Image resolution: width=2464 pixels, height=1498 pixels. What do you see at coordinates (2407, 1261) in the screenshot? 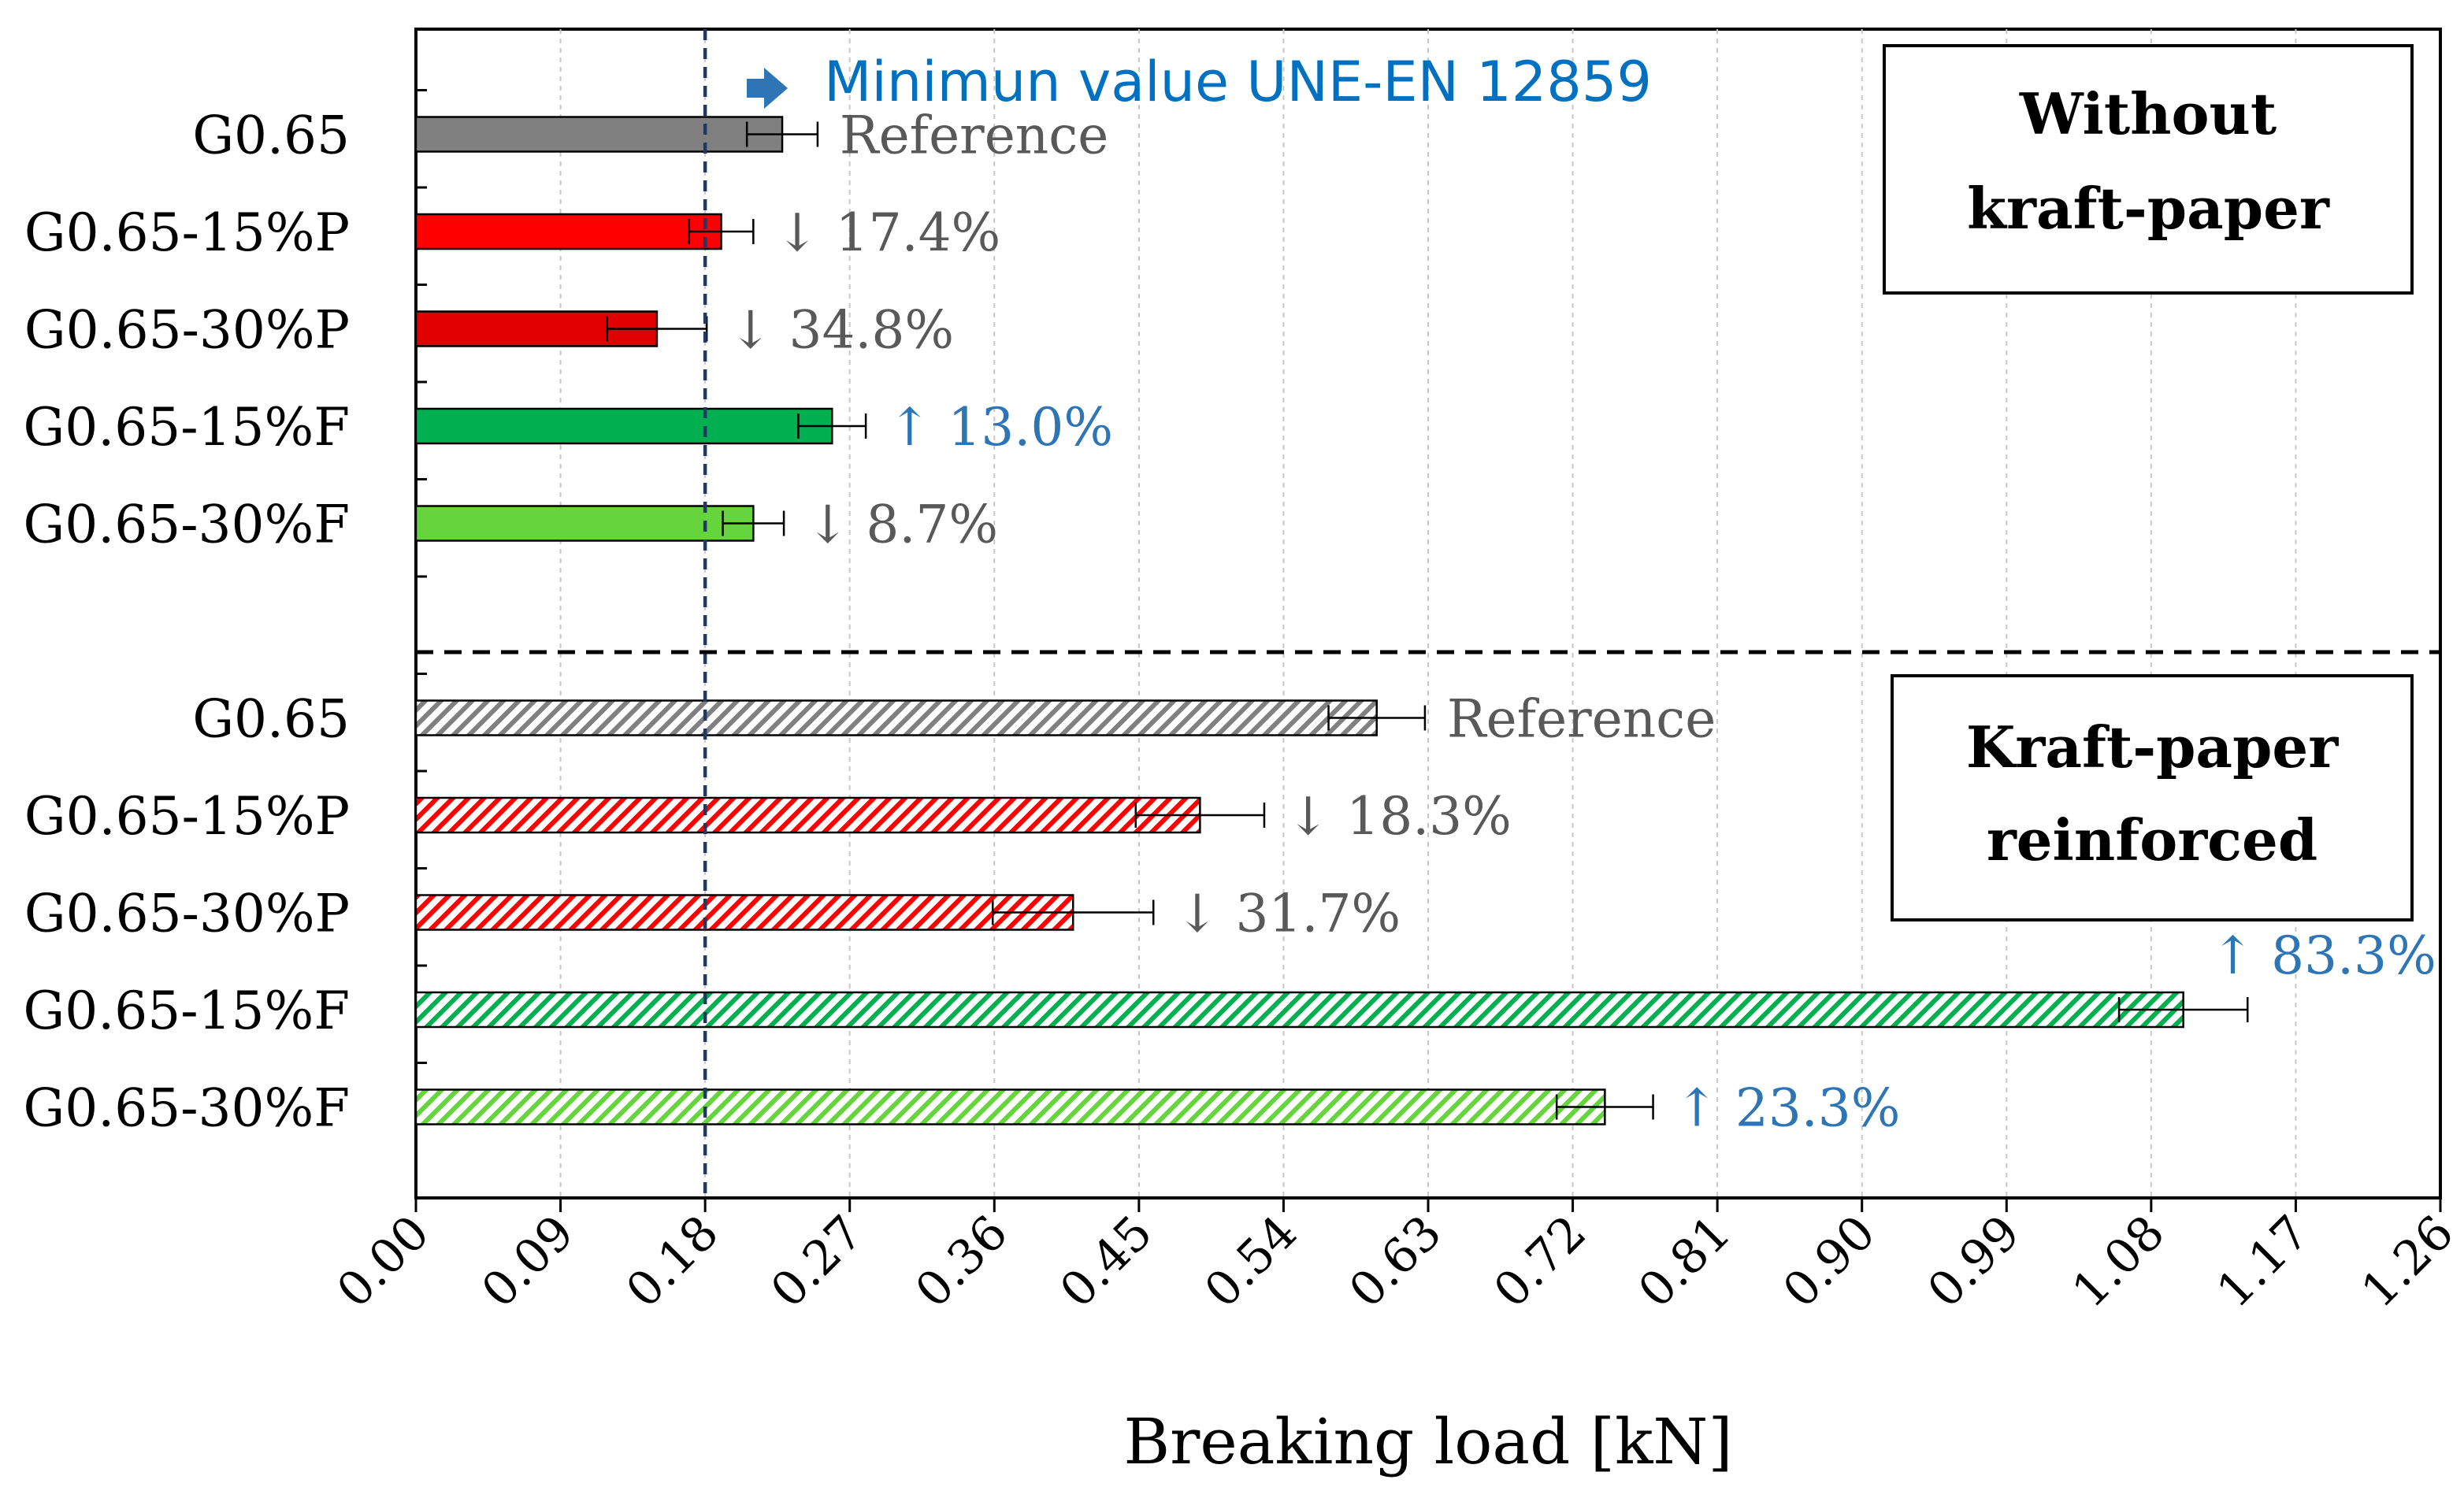
I see `x-tick-label: 1.26` at bounding box center [2407, 1261].